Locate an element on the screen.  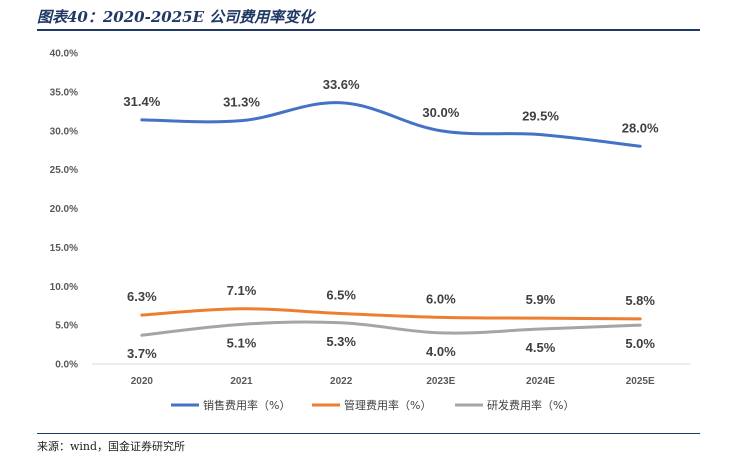
y-tick-label: 15.0% is located at coordinates (64, 248).